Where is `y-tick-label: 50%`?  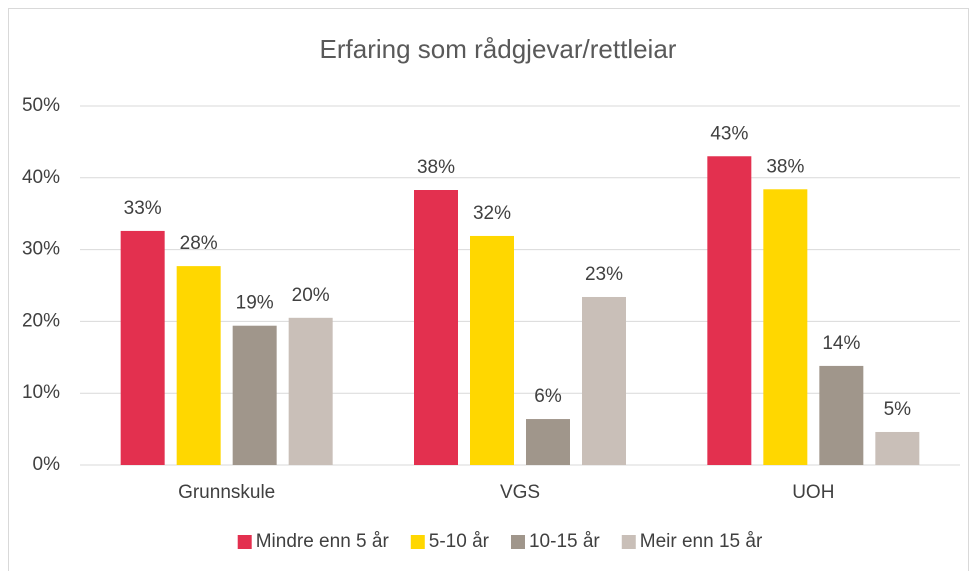 y-tick-label: 50% is located at coordinates (41, 105).